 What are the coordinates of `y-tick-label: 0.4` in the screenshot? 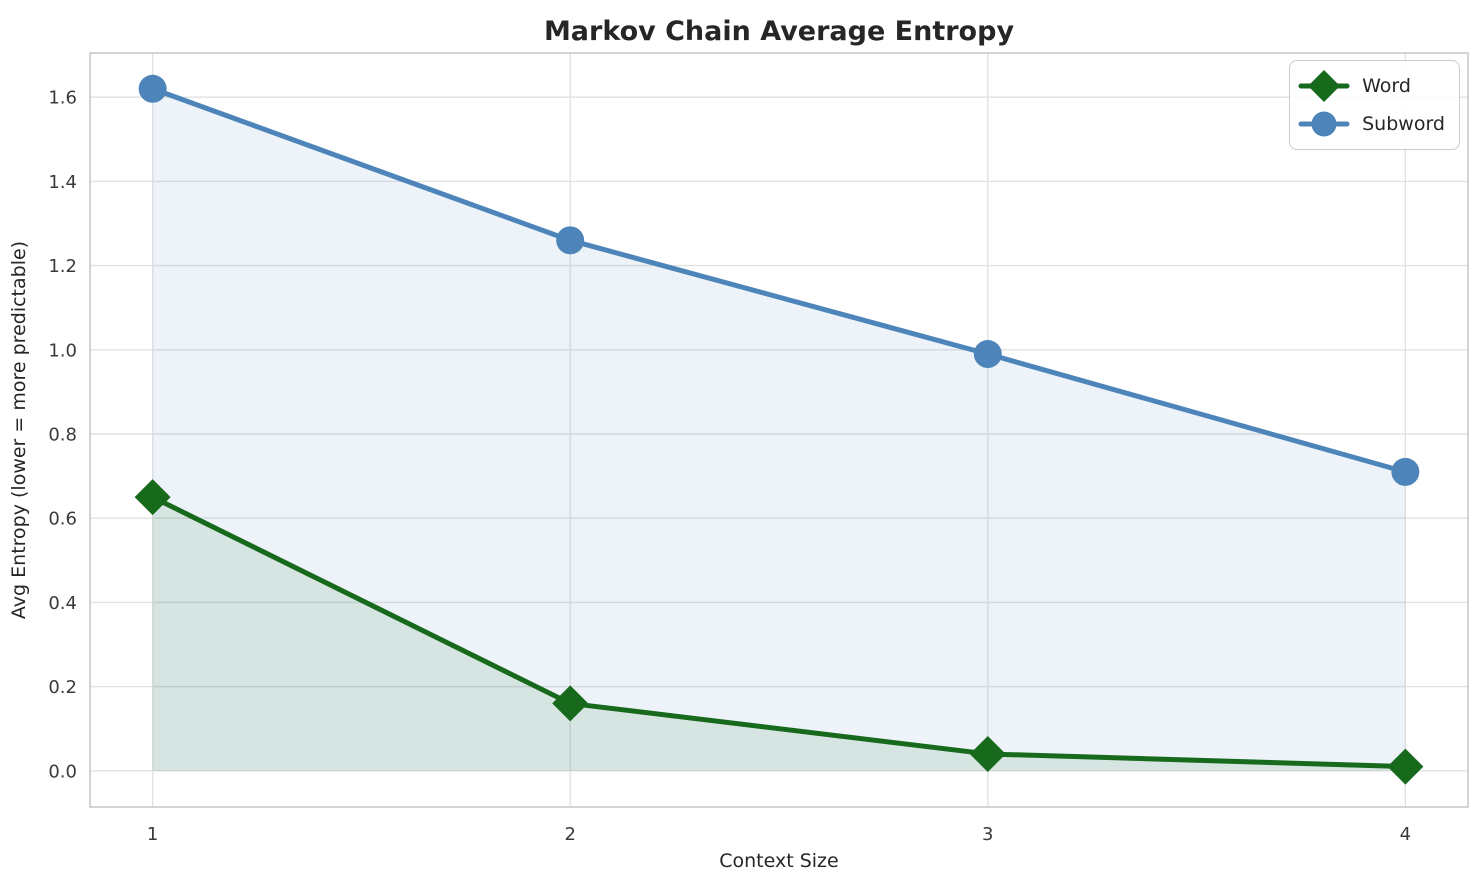 It's located at (62, 603).